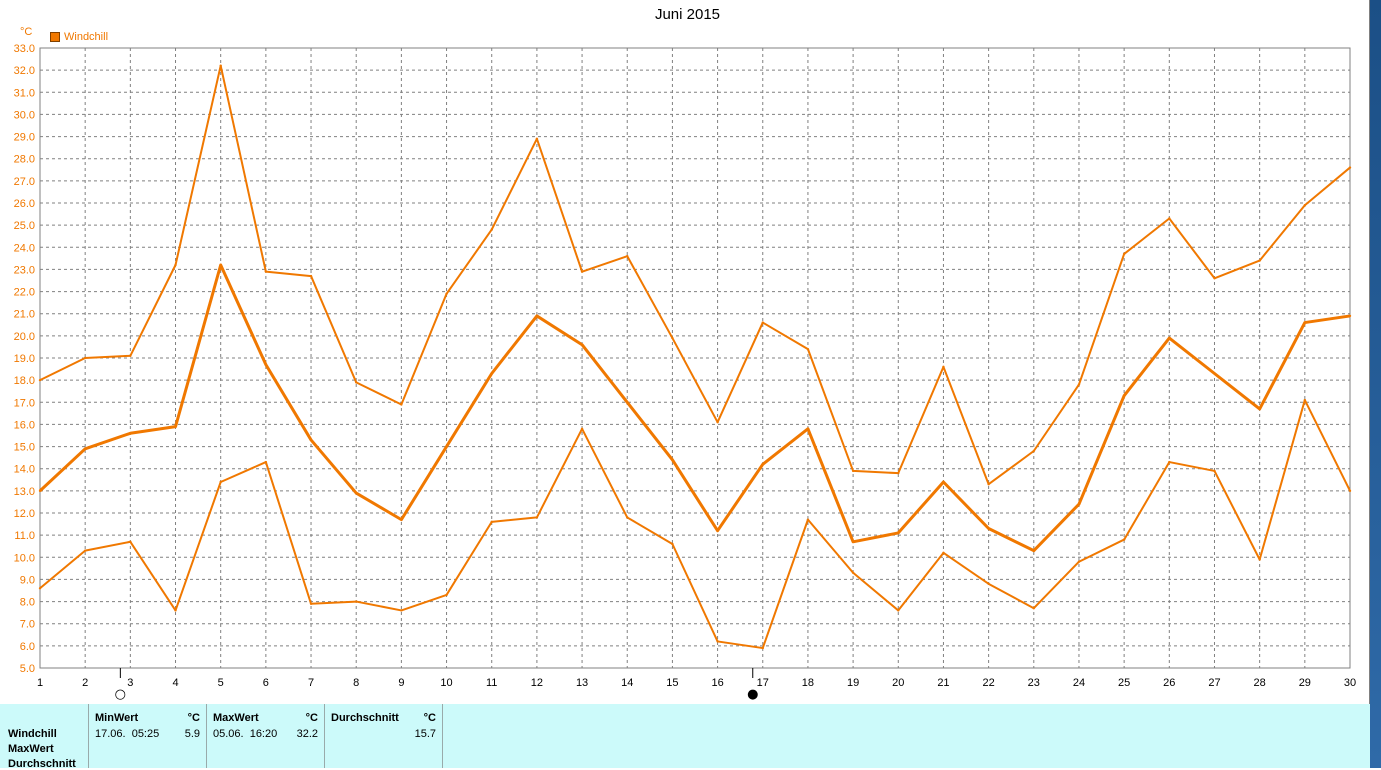 The height and width of the screenshot is (770, 1381). What do you see at coordinates (1214, 683) in the screenshot?
I see `x-tick-label: 27` at bounding box center [1214, 683].